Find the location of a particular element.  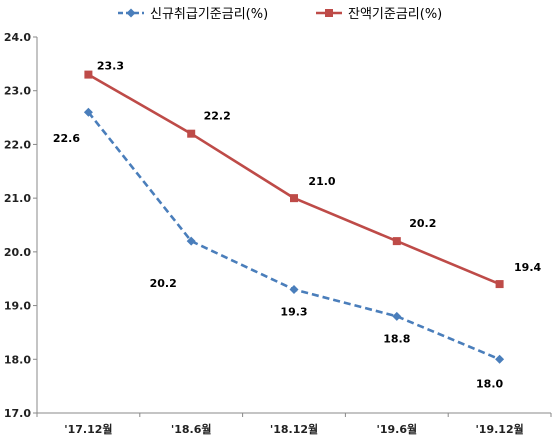

y-tick-label: 19.0 is located at coordinates (17, 306).